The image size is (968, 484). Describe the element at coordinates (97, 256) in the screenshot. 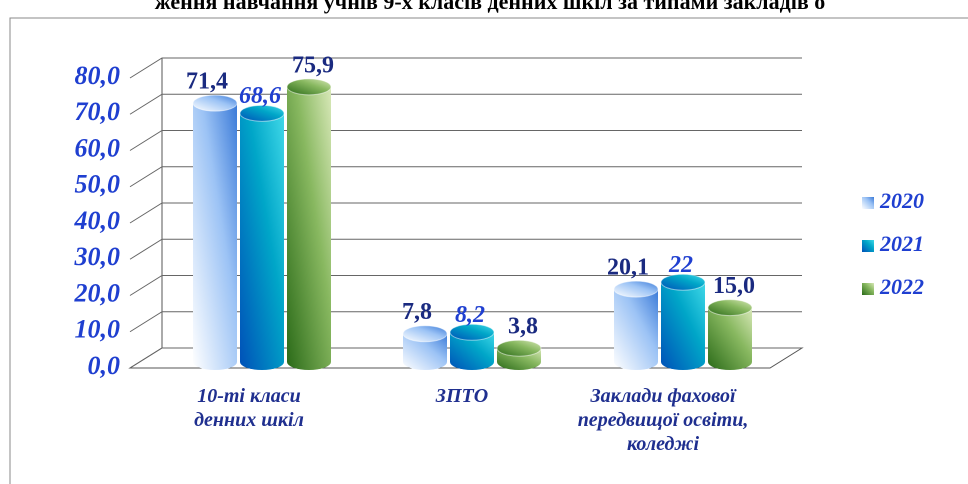

I see `y-tick-label: 30,0` at that location.